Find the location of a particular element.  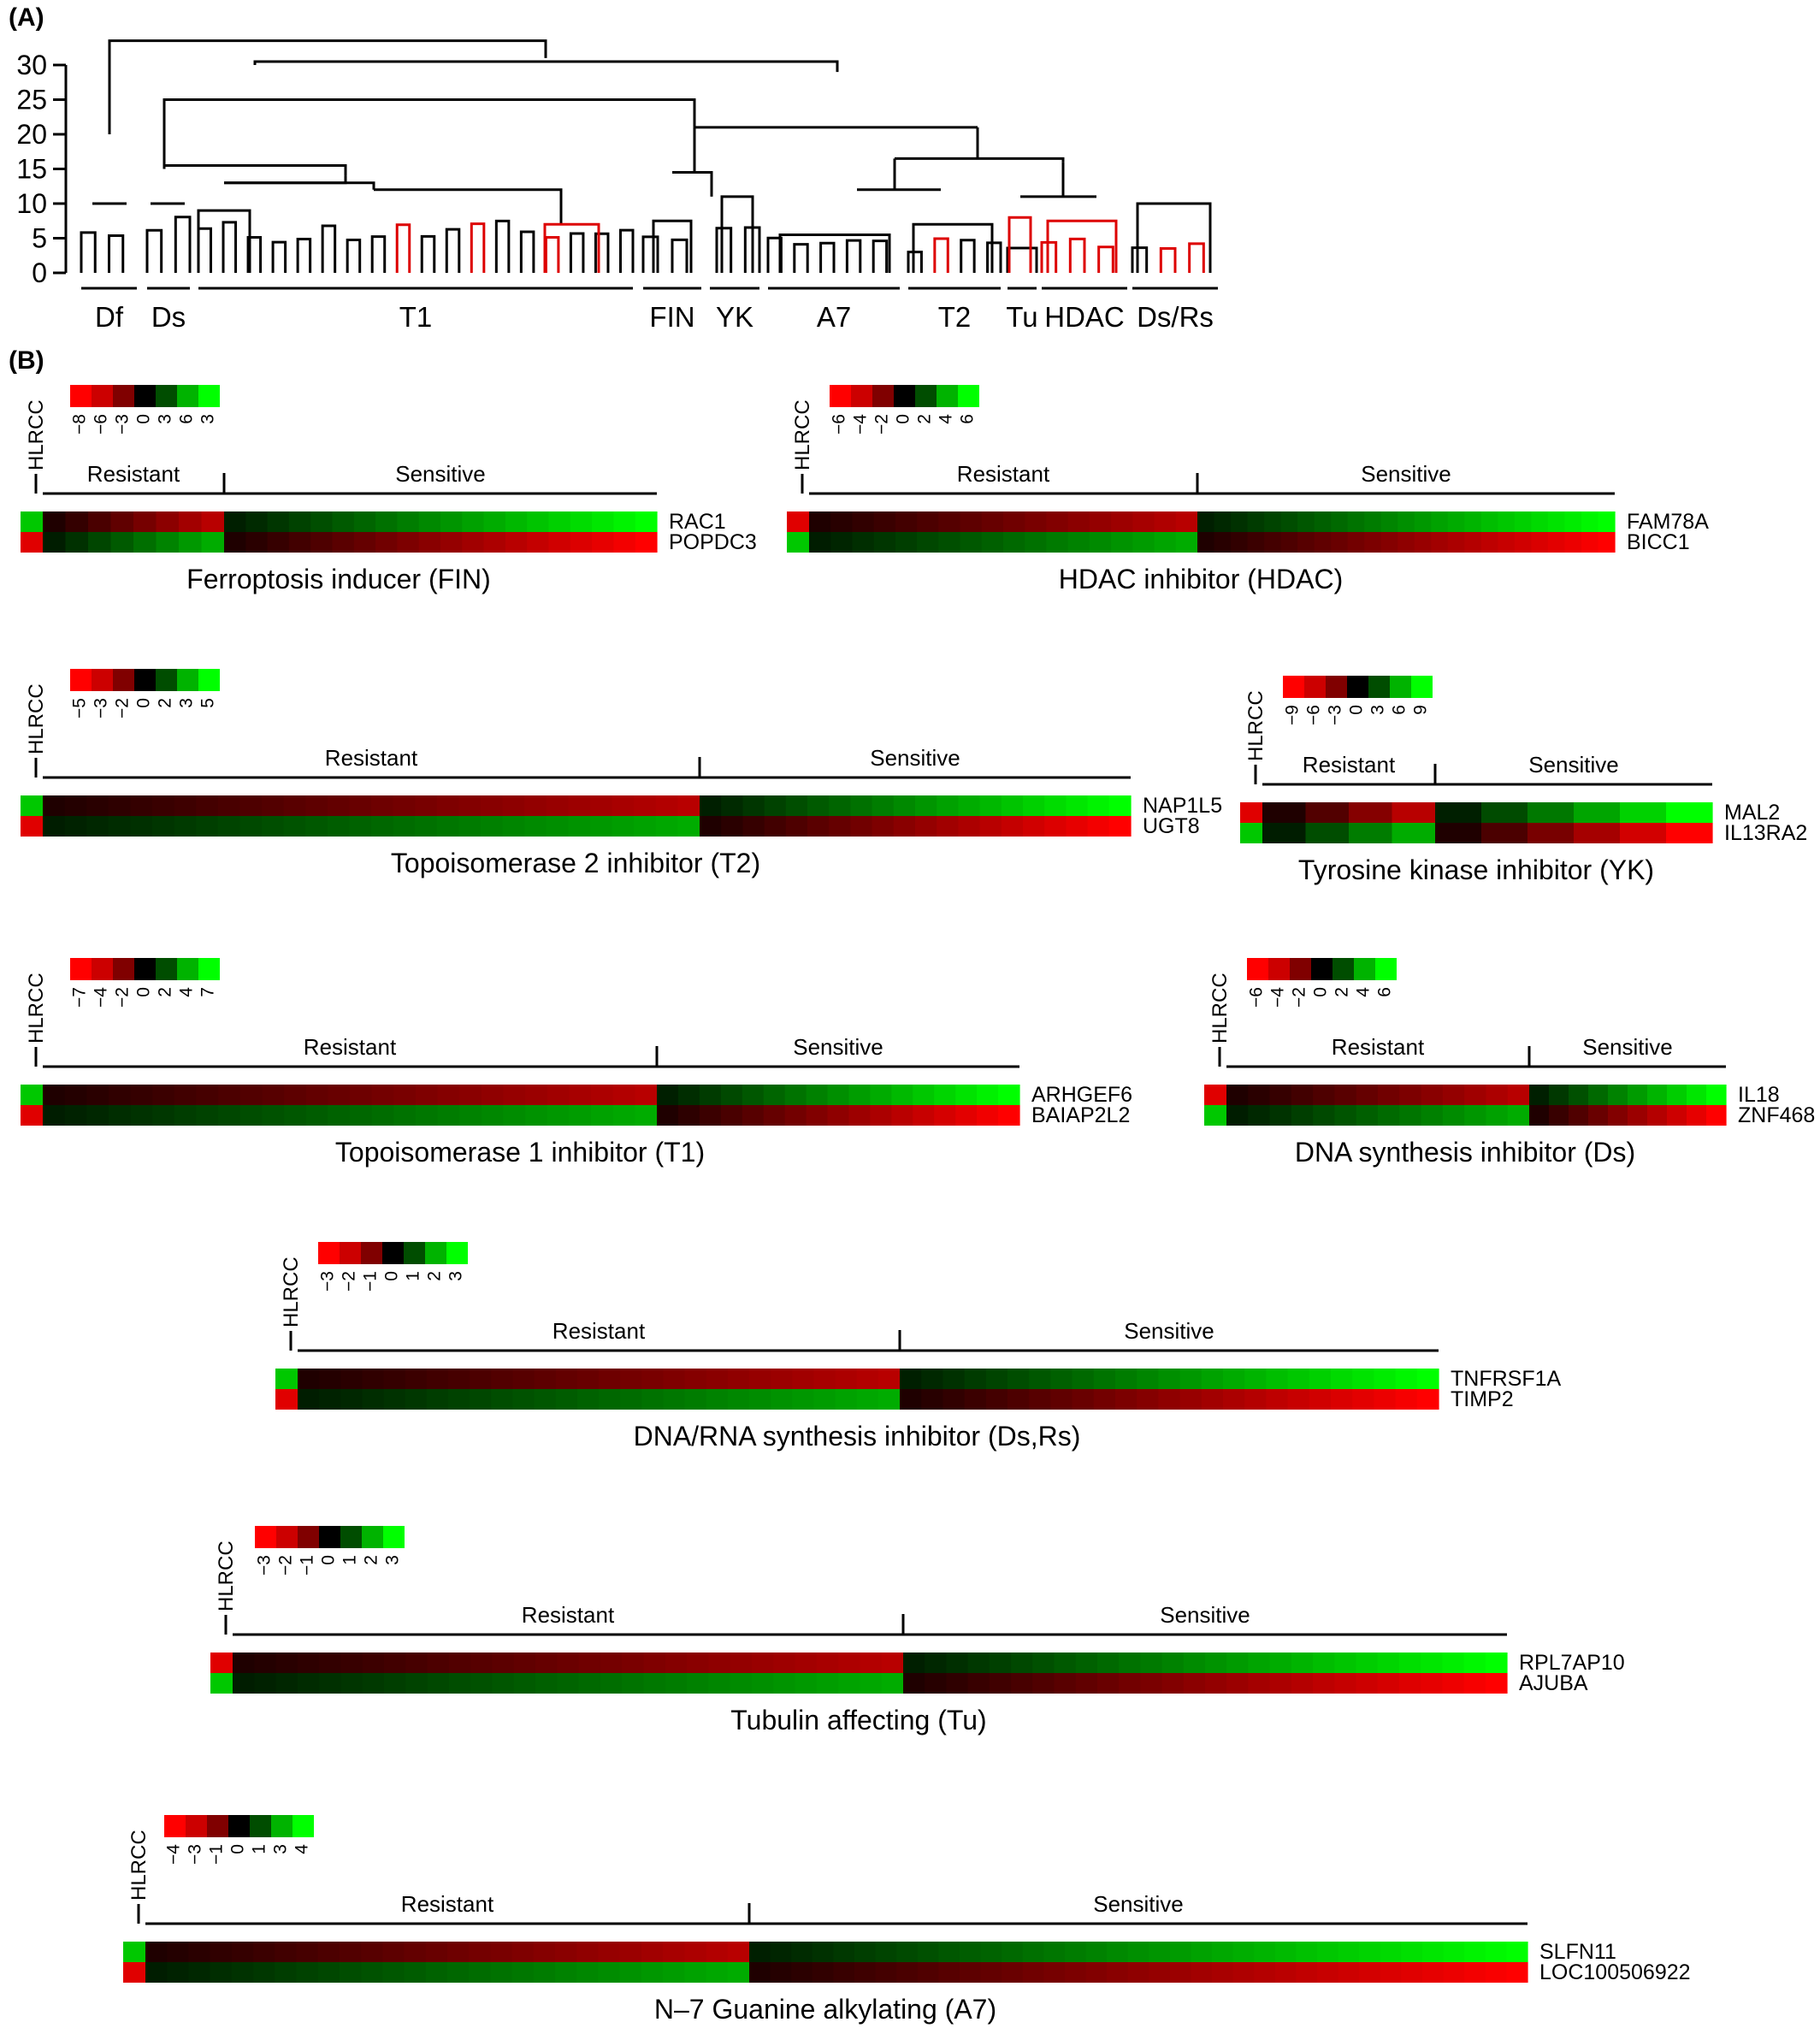

sensitive-label: Sensitive is located at coordinates (1205, 1615).